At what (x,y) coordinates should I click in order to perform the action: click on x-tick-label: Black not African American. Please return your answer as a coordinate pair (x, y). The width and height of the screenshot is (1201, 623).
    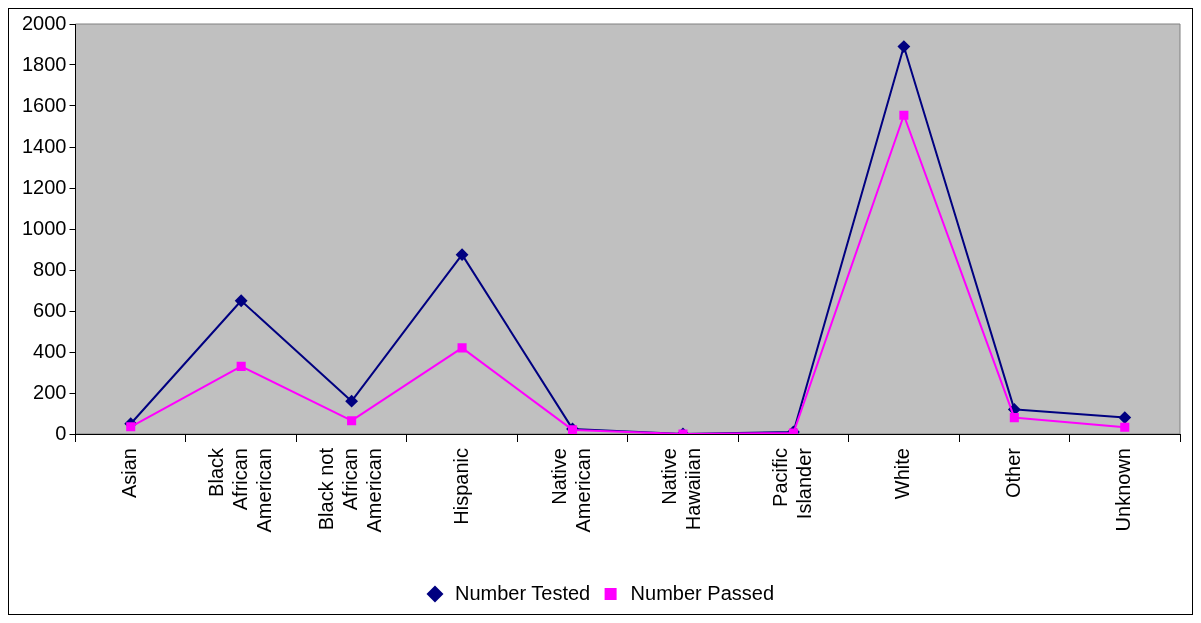
    Looking at the image, I should click on (350, 490).